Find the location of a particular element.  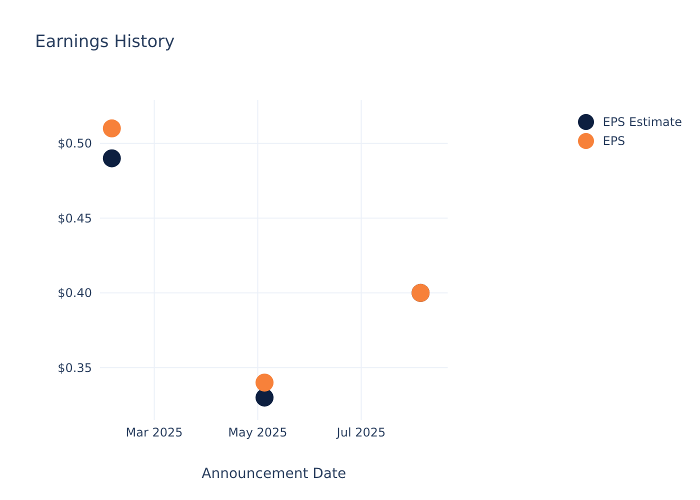

y-tick-label: $0.50 is located at coordinates (75, 143).